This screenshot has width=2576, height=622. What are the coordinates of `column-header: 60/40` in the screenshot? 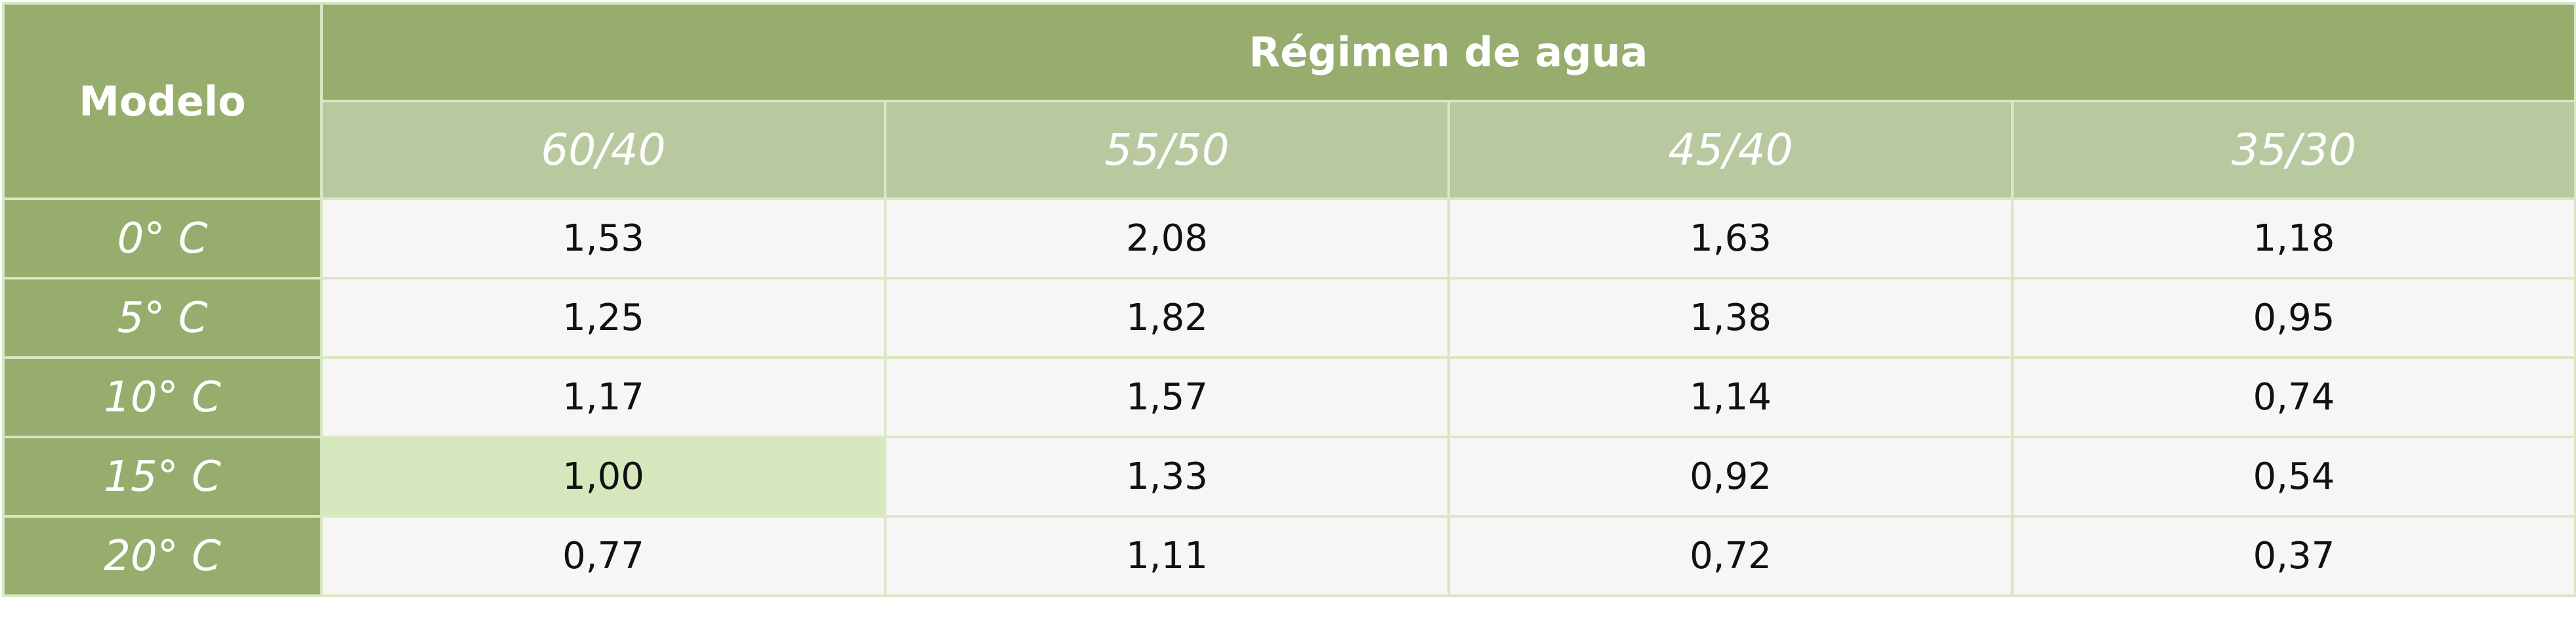 It's located at (603, 150).